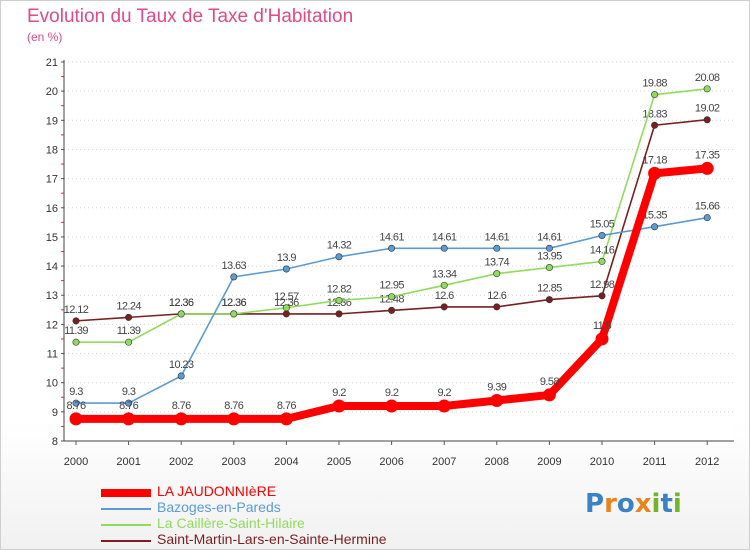 This screenshot has height=550, width=750. Describe the element at coordinates (52, 355) in the screenshot. I see `y-tick-label: 11` at that location.